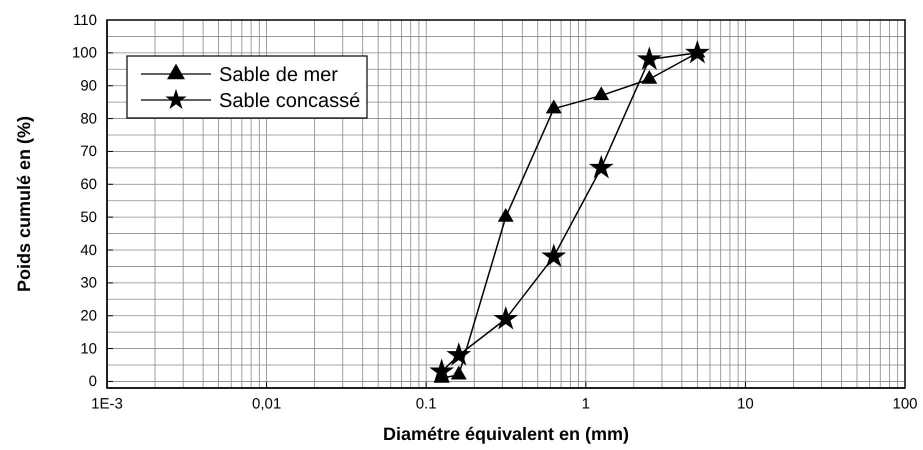 The image size is (923, 450). I want to click on y-tick-label: 40, so click(88, 250).